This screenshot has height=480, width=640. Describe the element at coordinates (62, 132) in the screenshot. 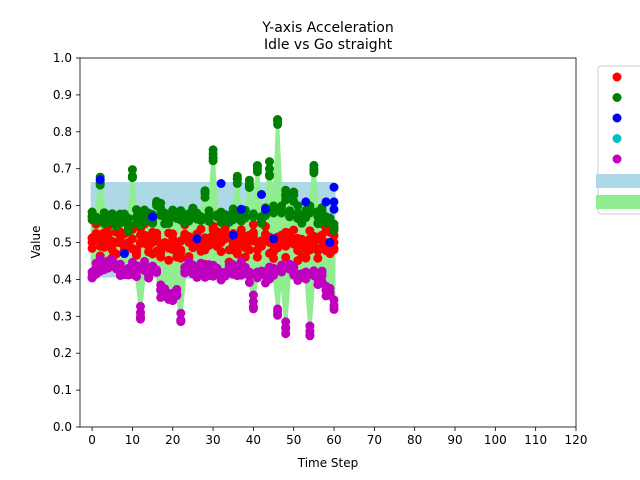

I see `y-tick-label: 0.8` at that location.